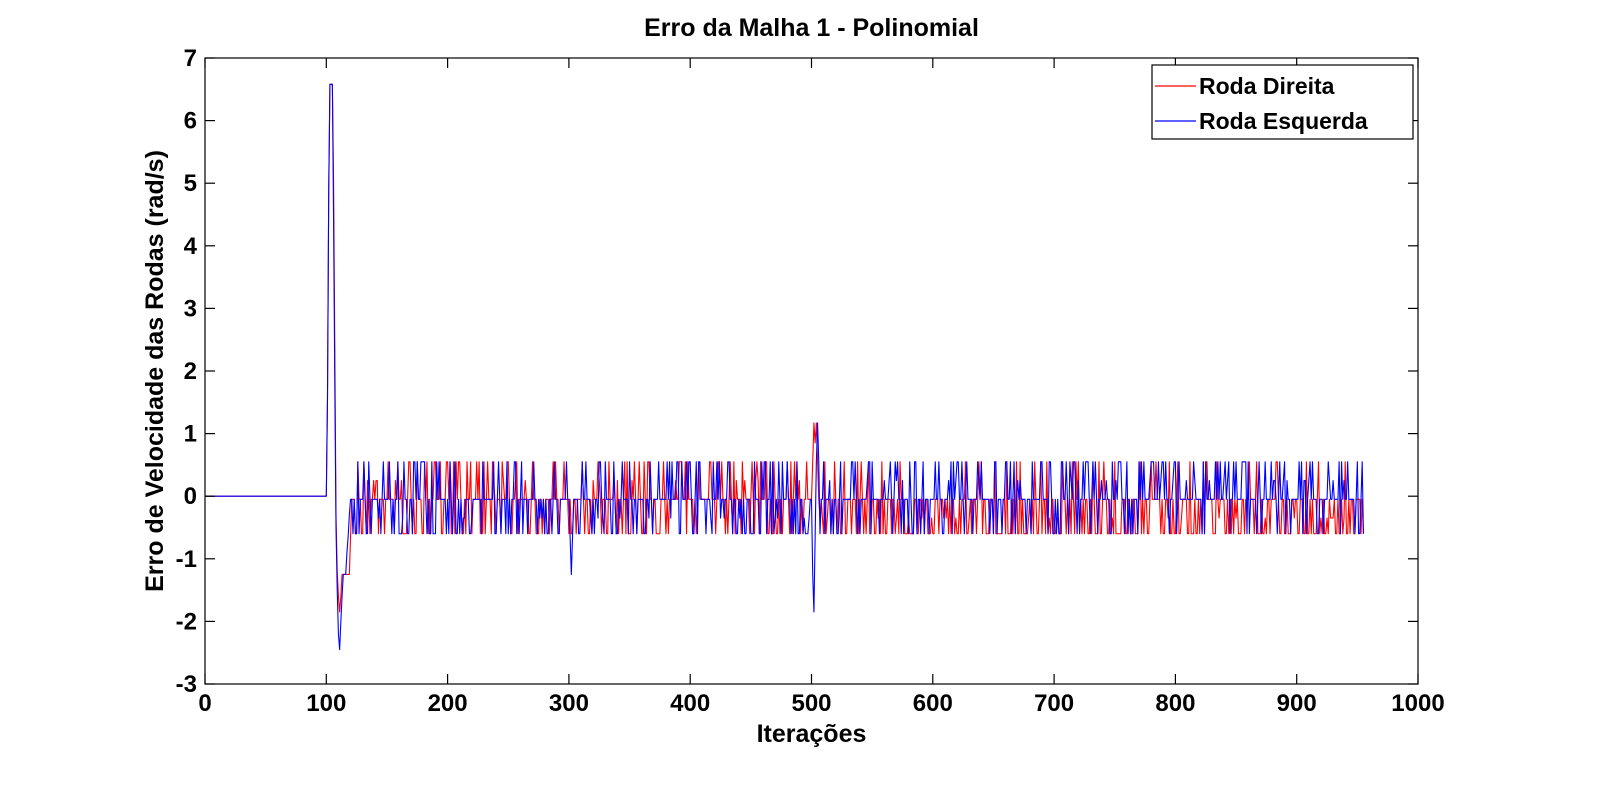  What do you see at coordinates (1297, 703) in the screenshot?
I see `x-tick-label: 900` at bounding box center [1297, 703].